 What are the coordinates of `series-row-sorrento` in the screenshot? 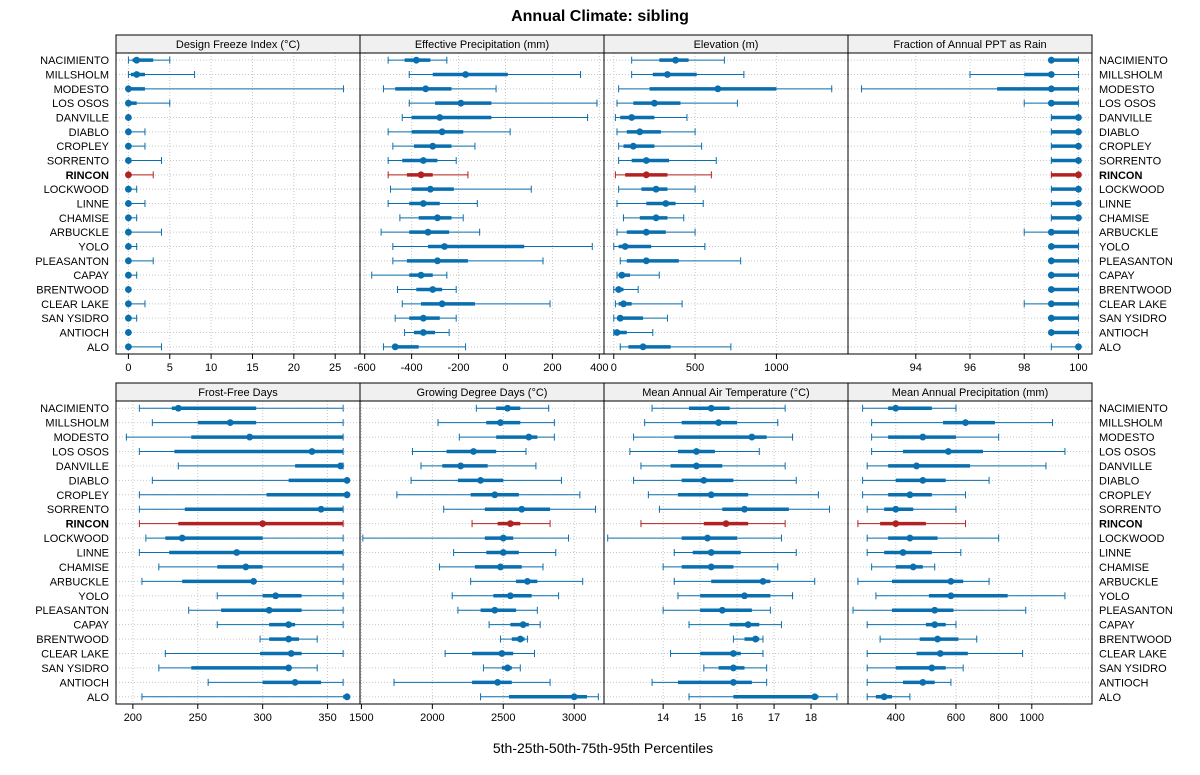 It's located at (519, 509).